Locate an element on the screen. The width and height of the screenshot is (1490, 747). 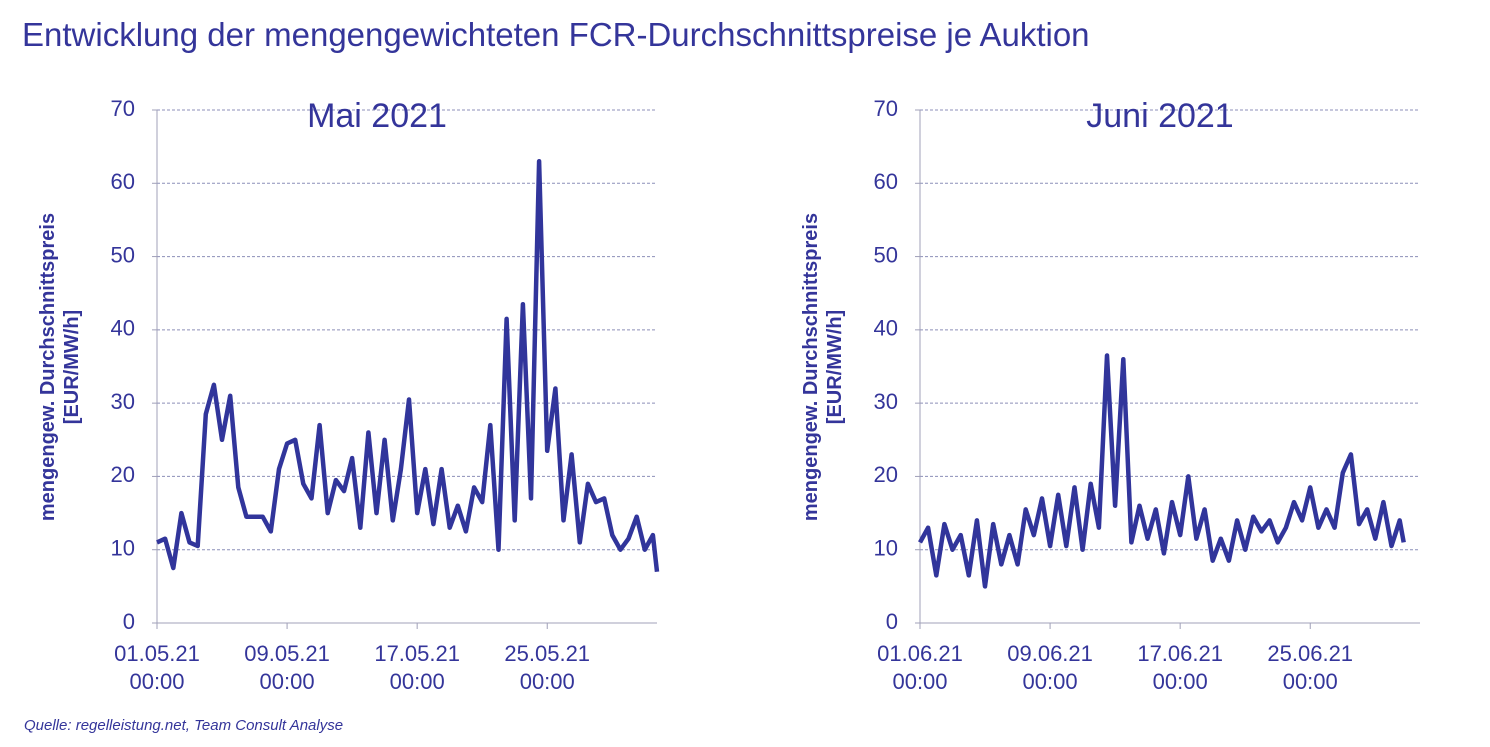
chart-title: Juni 2021 is located at coordinates (1159, 116).